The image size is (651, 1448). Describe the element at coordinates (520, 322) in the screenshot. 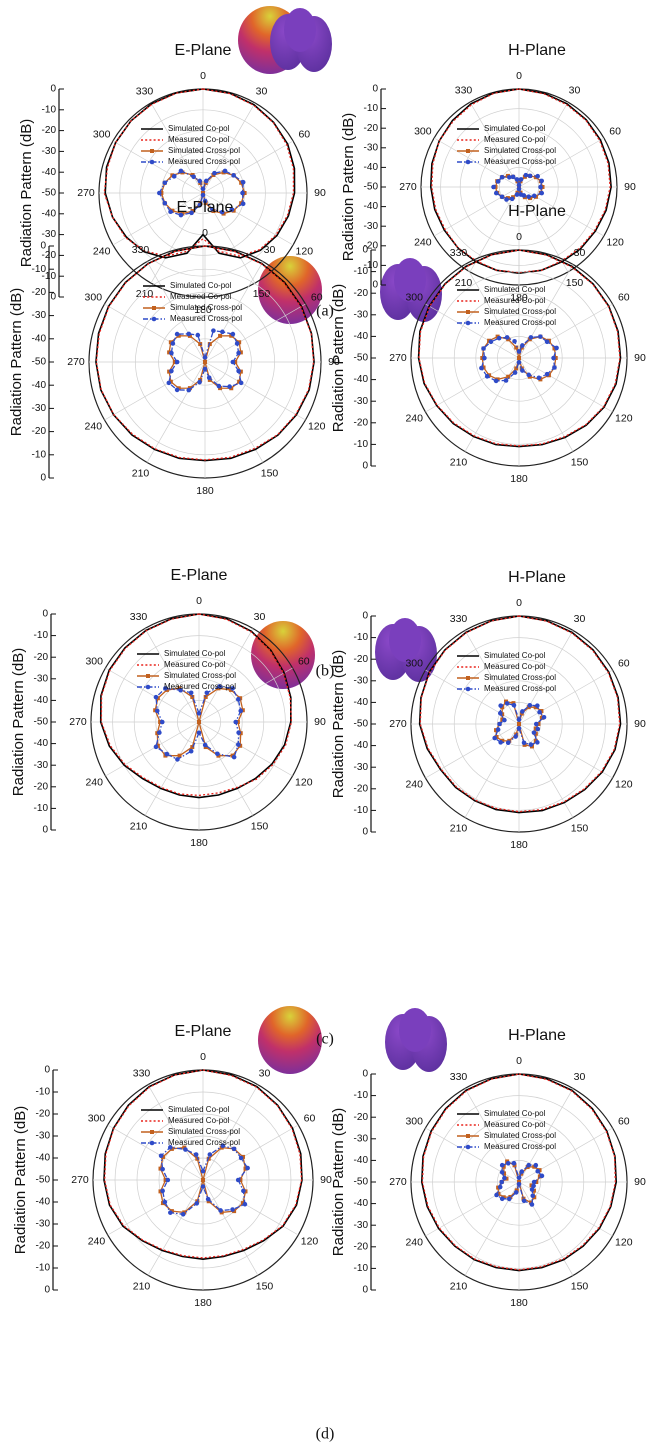

I see `legend-label: Measured Cross-pol` at that location.